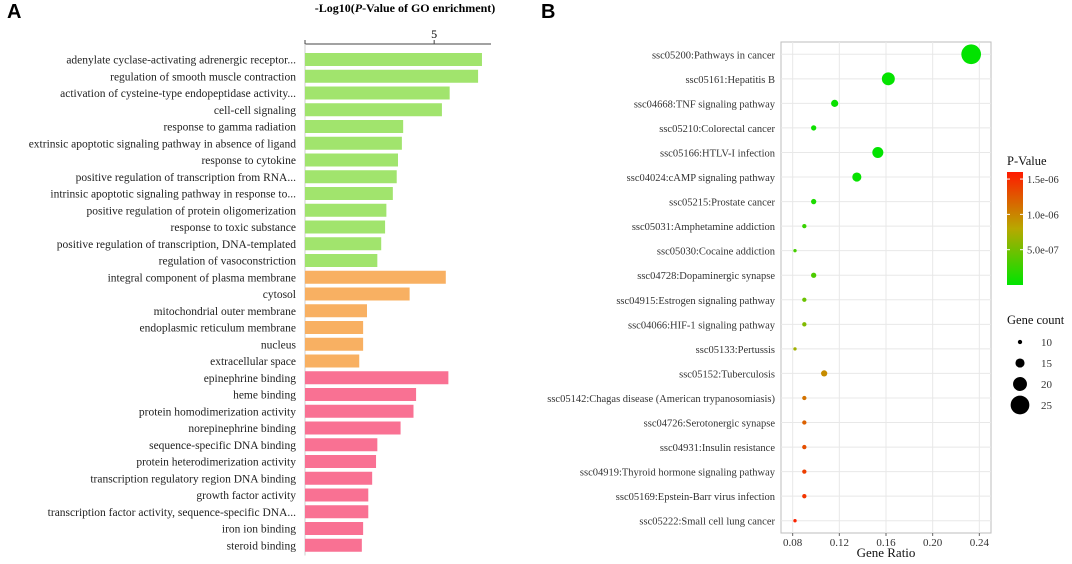  Describe the element at coordinates (704, 227) in the screenshot. I see `pathway-label-7: ssc05031:Amphetamine addiction` at that location.